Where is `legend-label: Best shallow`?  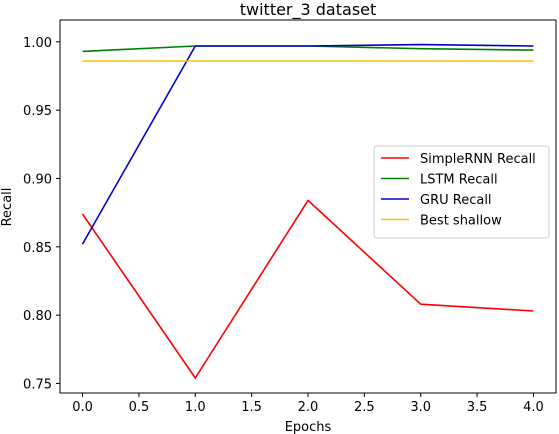 legend-label: Best shallow is located at coordinates (461, 221).